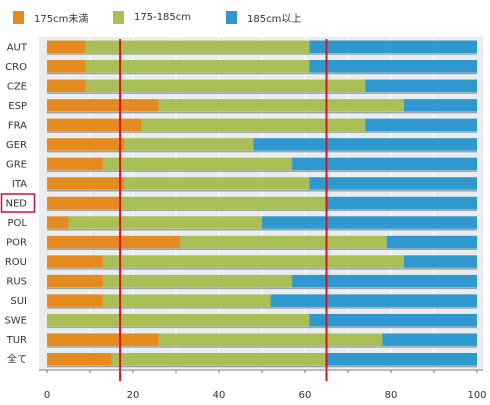 This screenshot has height=405, width=490. I want to click on chart-legend: 175cm未満 175-185cm 185cm以上, so click(245, 17).